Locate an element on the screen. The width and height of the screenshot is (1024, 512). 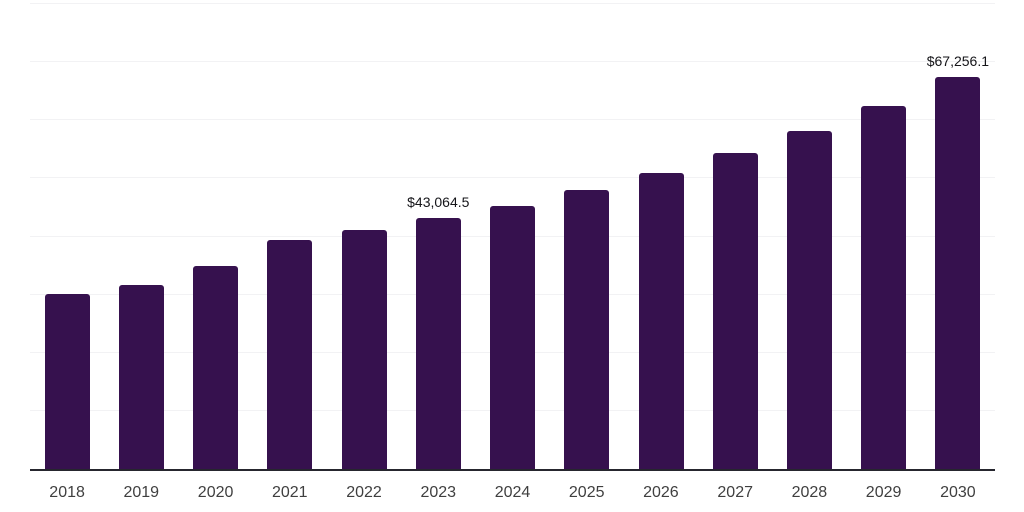
x-tick-label-2030: 2030 is located at coordinates (958, 492).